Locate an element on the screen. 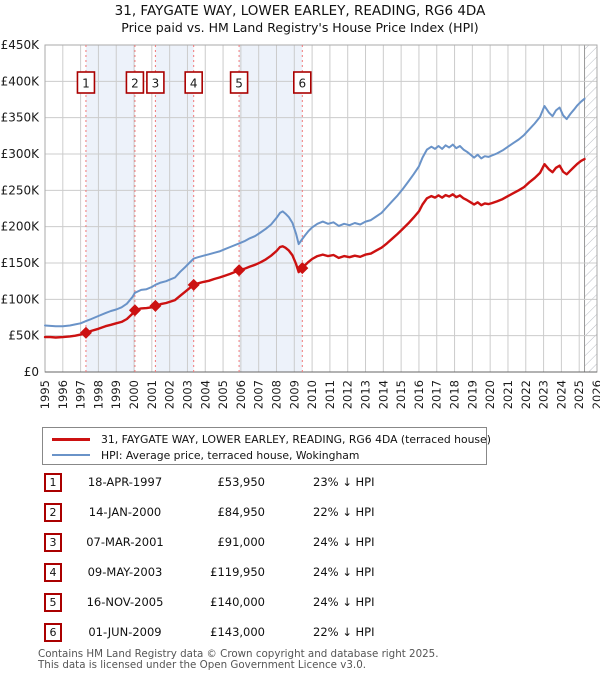 Image resolution: width=600 pixels, height=680 pixels. sale-number-badge: 6 is located at coordinates (53, 632).